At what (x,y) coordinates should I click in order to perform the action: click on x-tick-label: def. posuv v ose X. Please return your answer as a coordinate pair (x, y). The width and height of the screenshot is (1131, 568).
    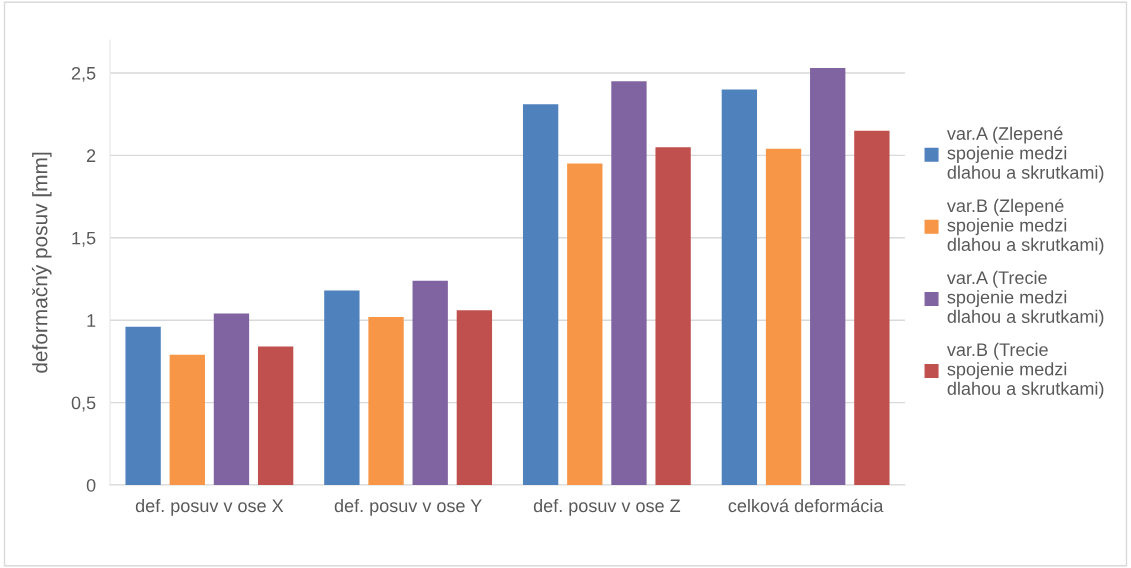
    Looking at the image, I should click on (209, 507).